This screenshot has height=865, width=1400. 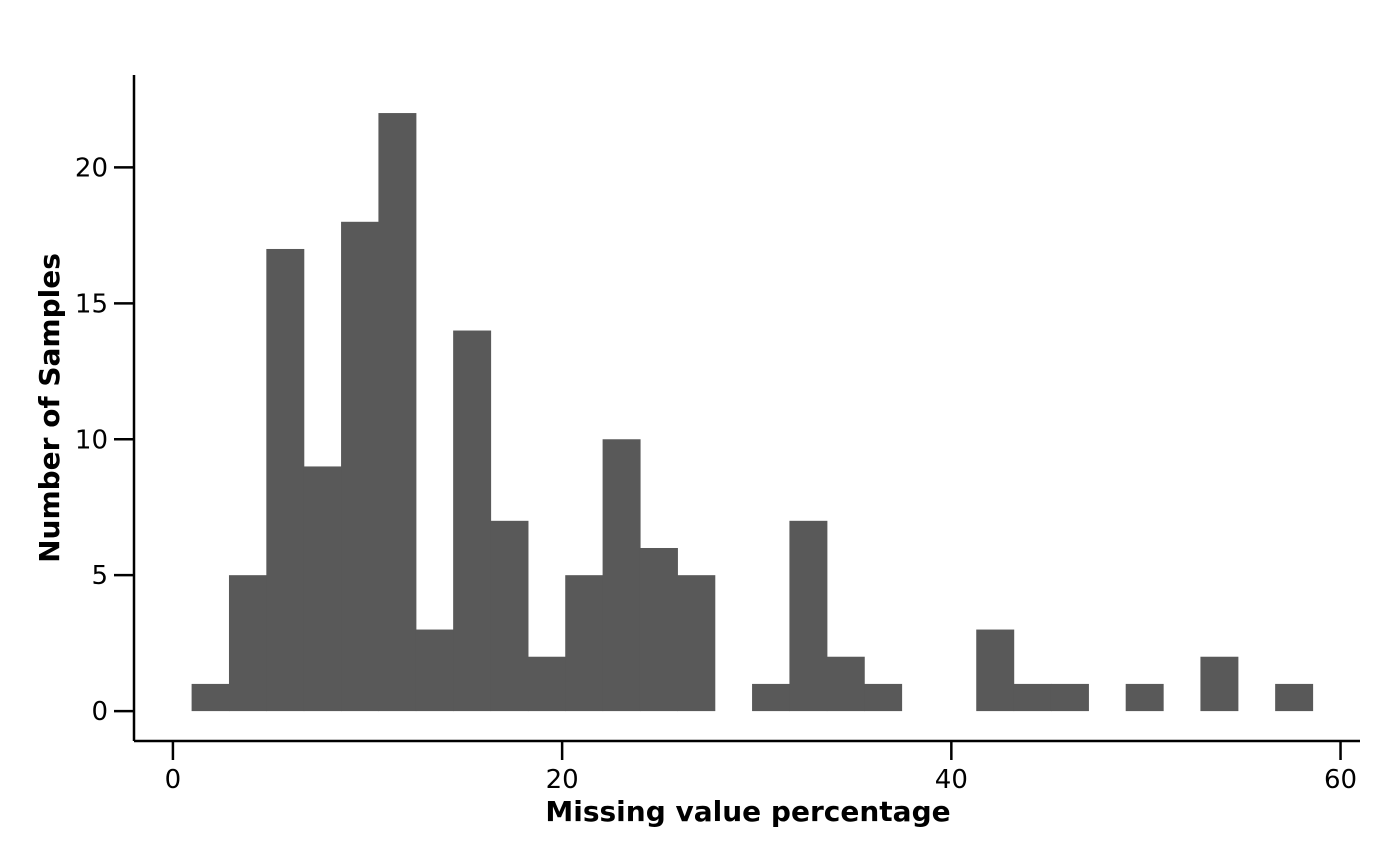 What do you see at coordinates (562, 780) in the screenshot?
I see `x-tick-label: 20` at bounding box center [562, 780].